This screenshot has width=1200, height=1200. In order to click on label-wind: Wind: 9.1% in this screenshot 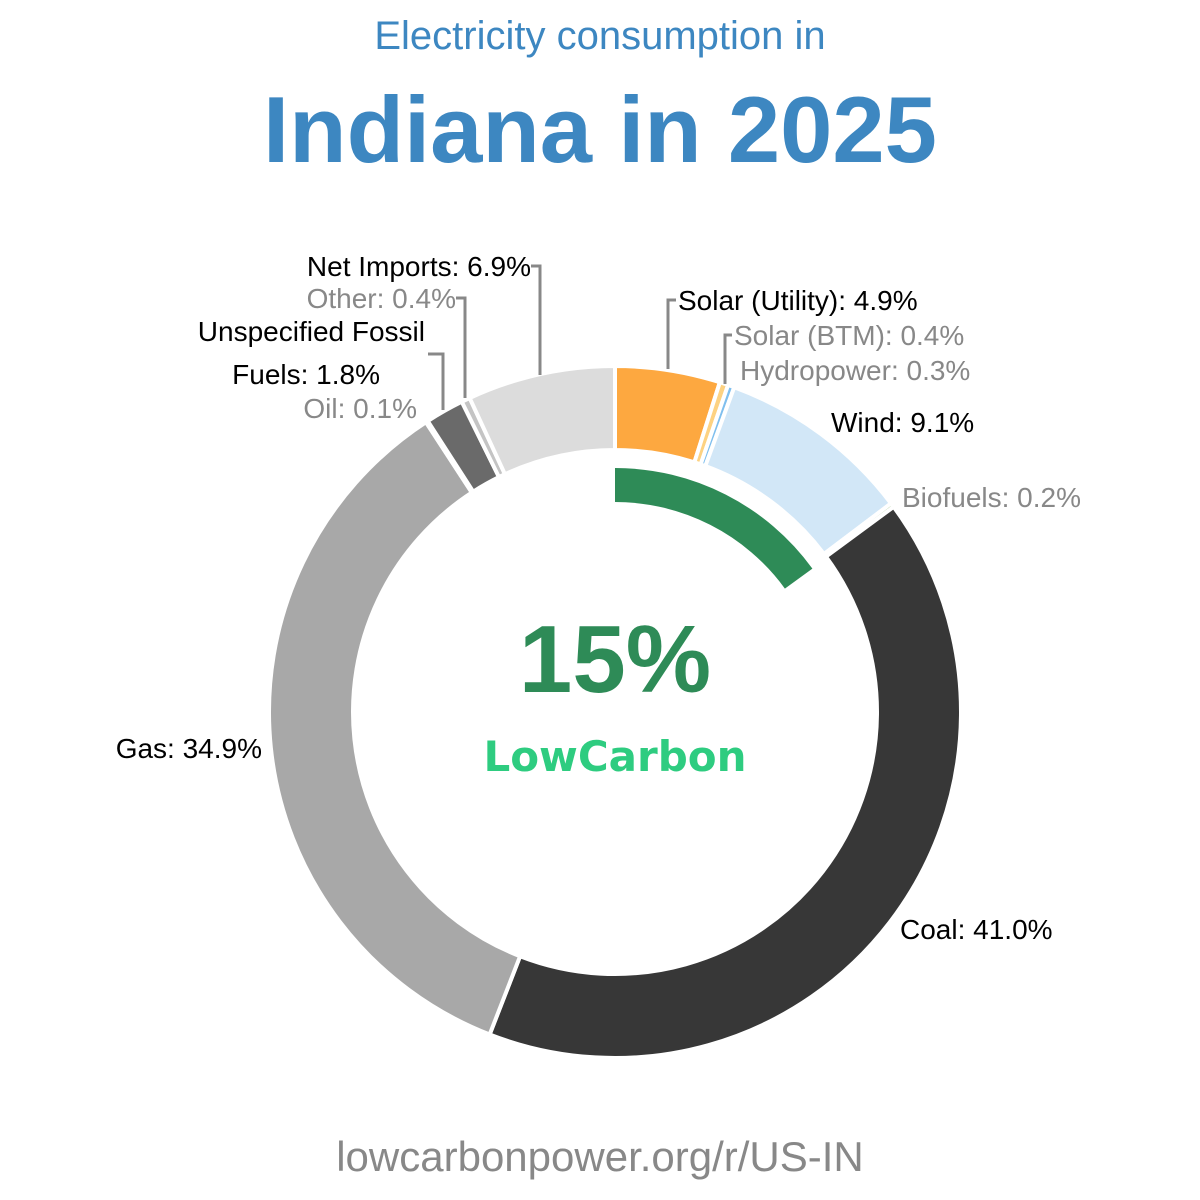, I will do `click(902, 422)`.